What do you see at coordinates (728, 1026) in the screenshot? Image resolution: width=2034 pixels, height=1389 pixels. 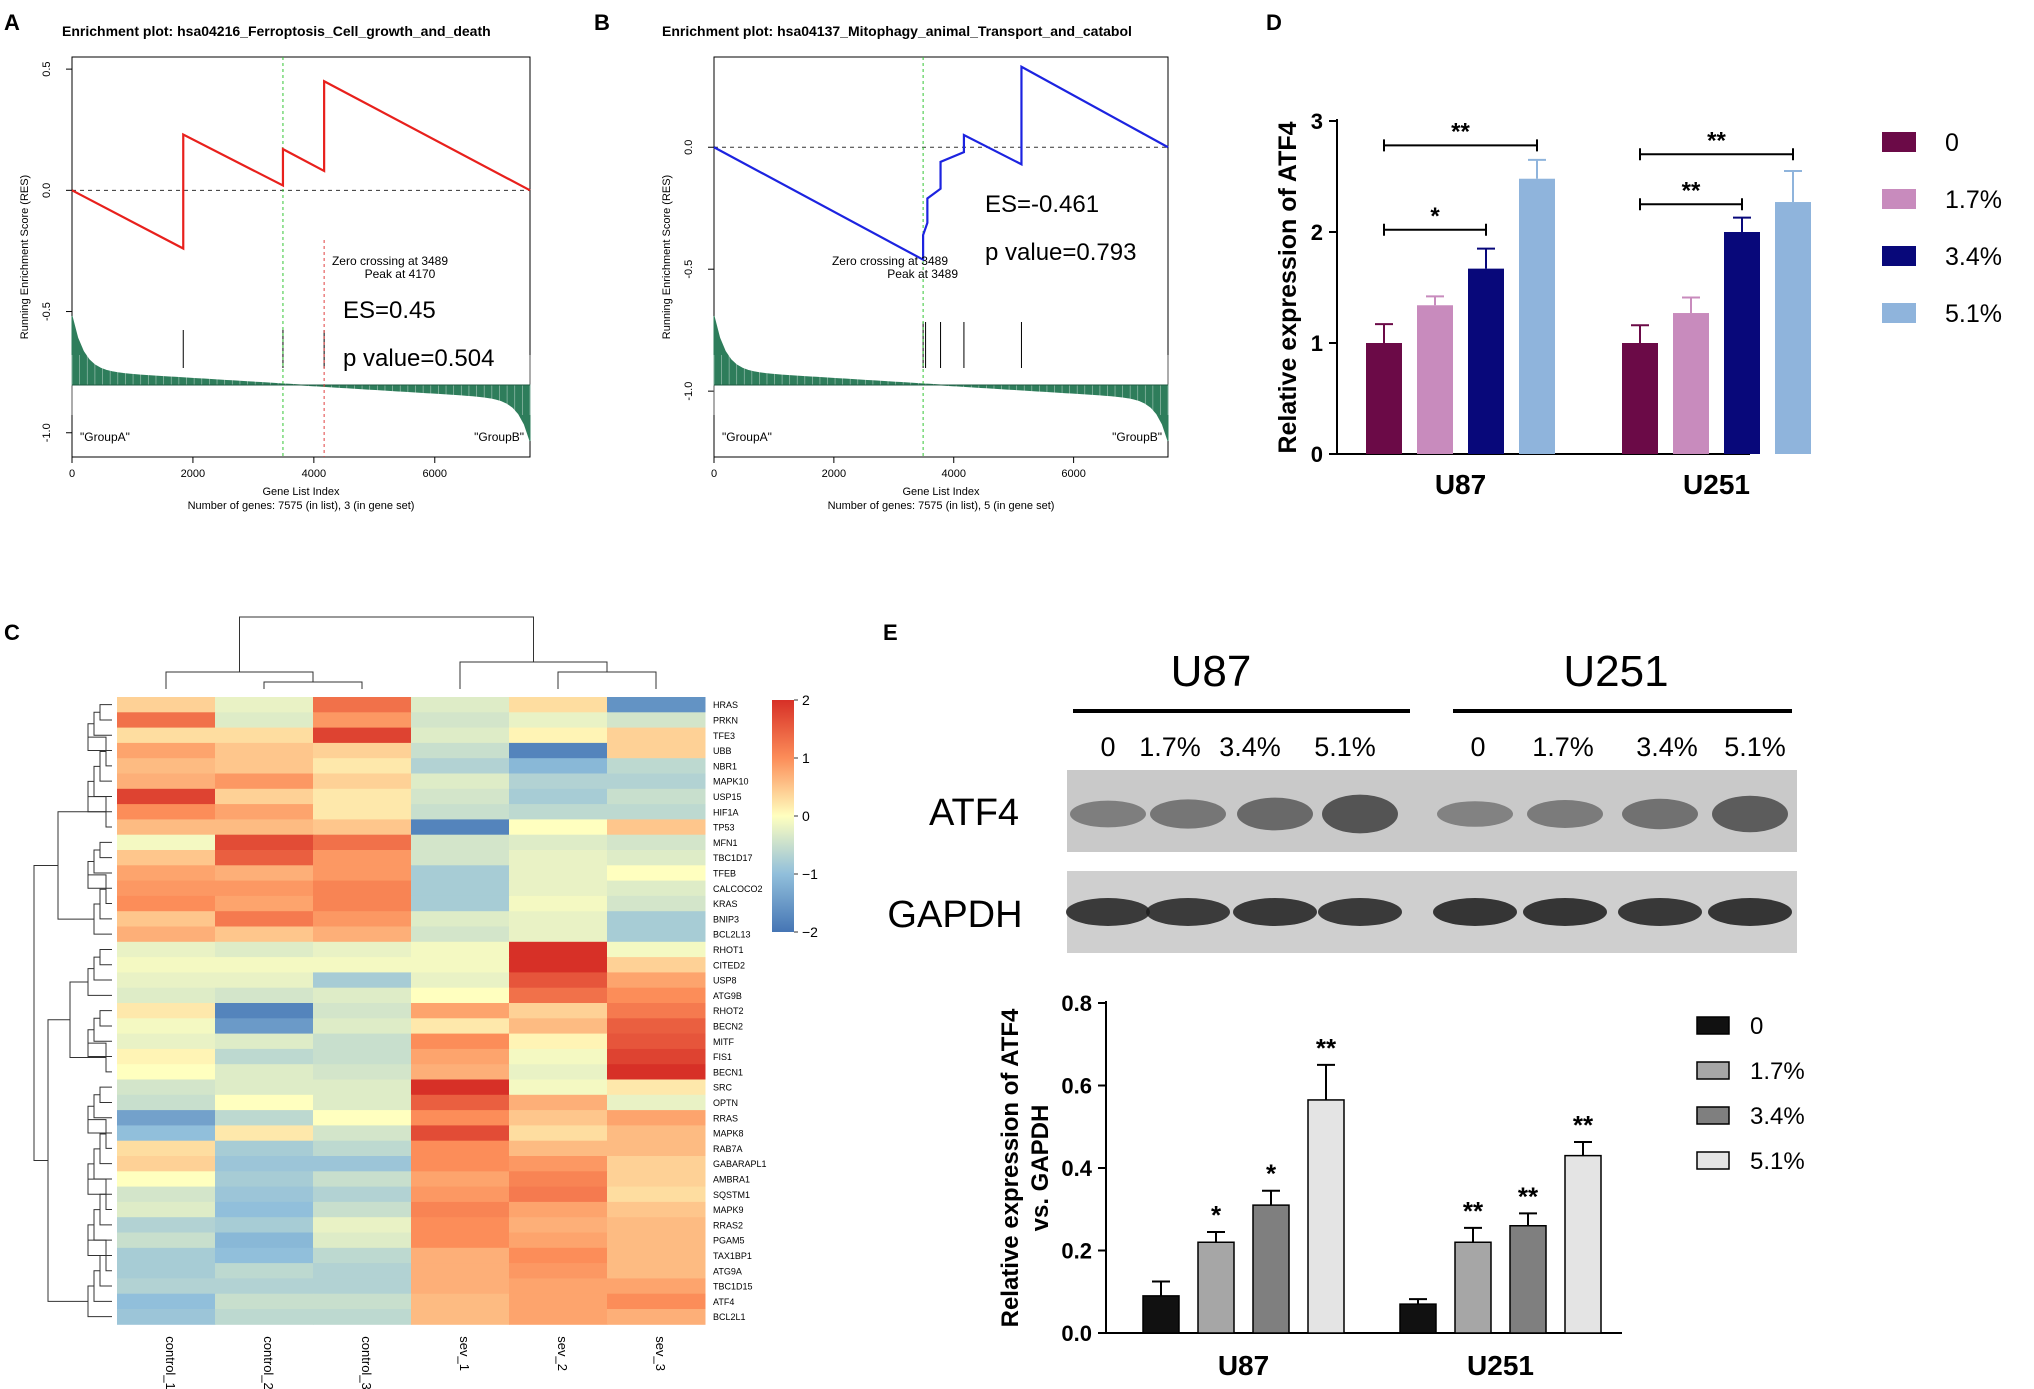 I see `heatmap-row-label: BECN2` at bounding box center [728, 1026].